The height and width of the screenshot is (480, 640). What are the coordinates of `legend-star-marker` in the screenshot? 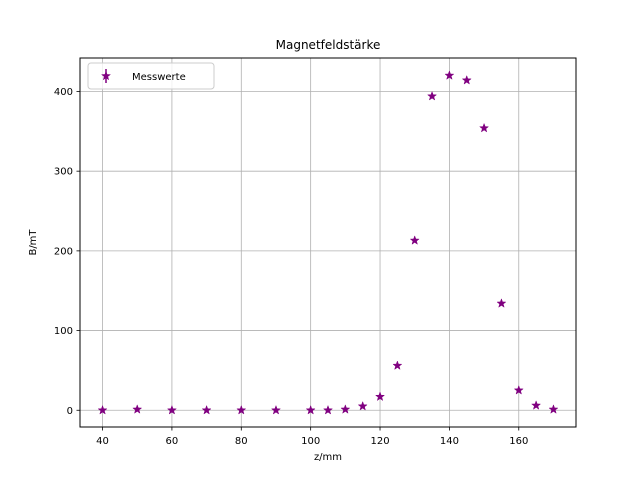 It's located at (106, 75).